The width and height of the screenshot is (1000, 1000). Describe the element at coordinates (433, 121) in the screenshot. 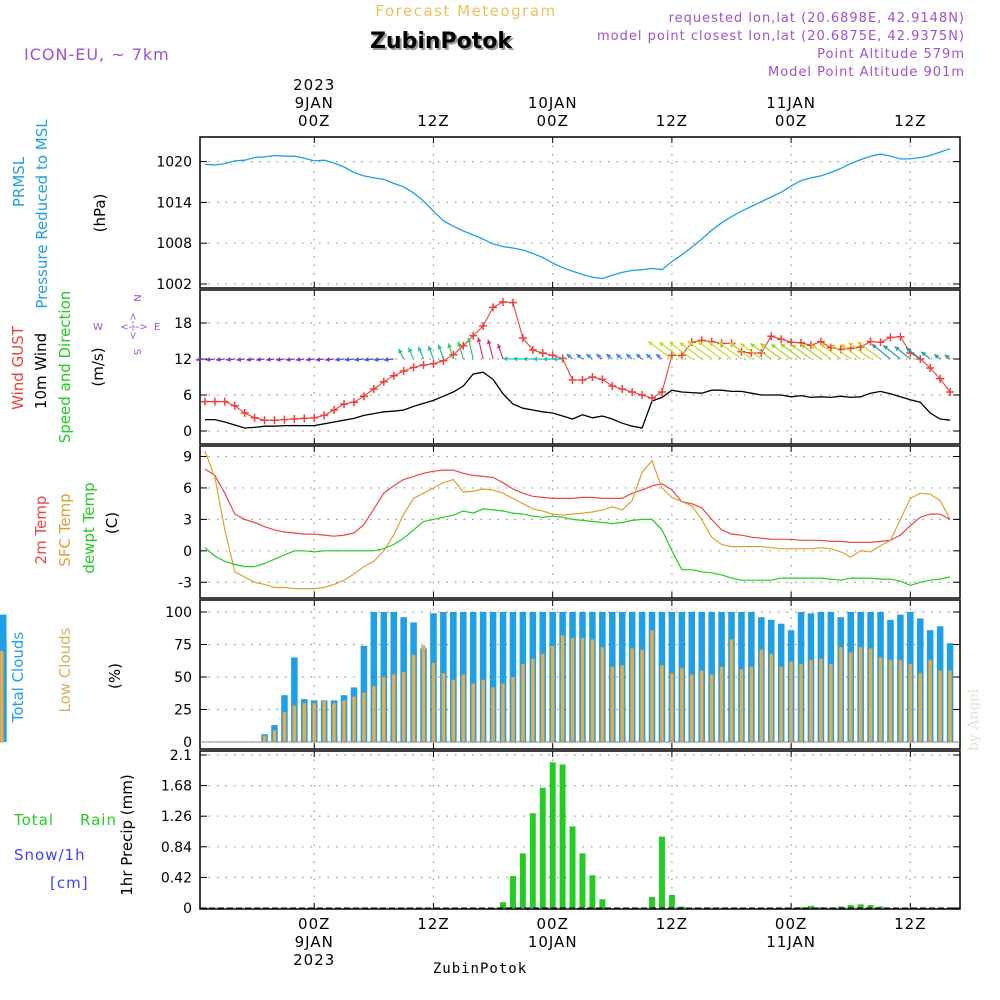

I see `top-time-label: 12Z` at that location.